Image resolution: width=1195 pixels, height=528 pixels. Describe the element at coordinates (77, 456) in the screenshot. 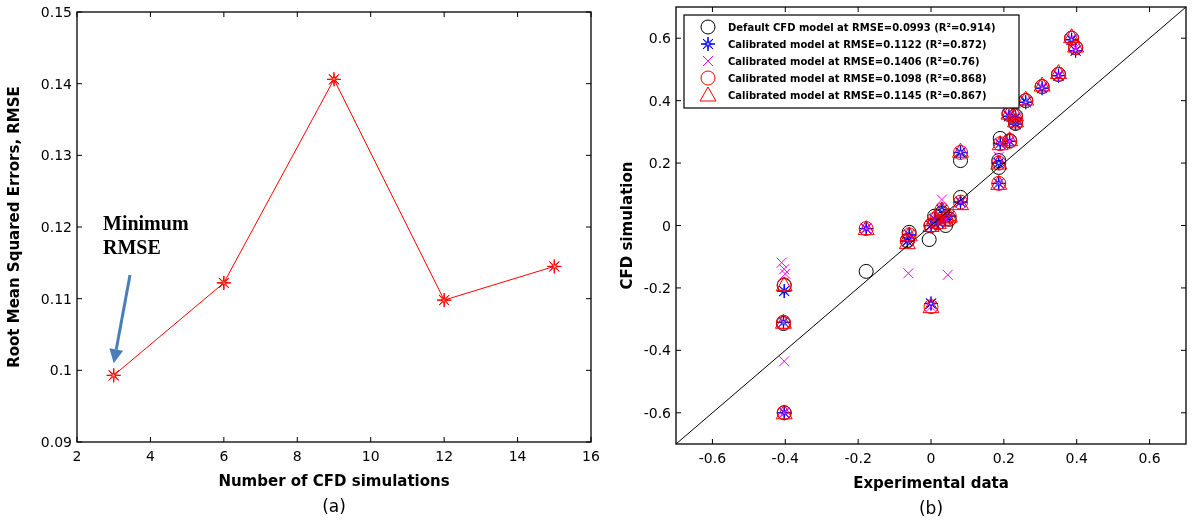

I see `x-tick-label: 2` at that location.